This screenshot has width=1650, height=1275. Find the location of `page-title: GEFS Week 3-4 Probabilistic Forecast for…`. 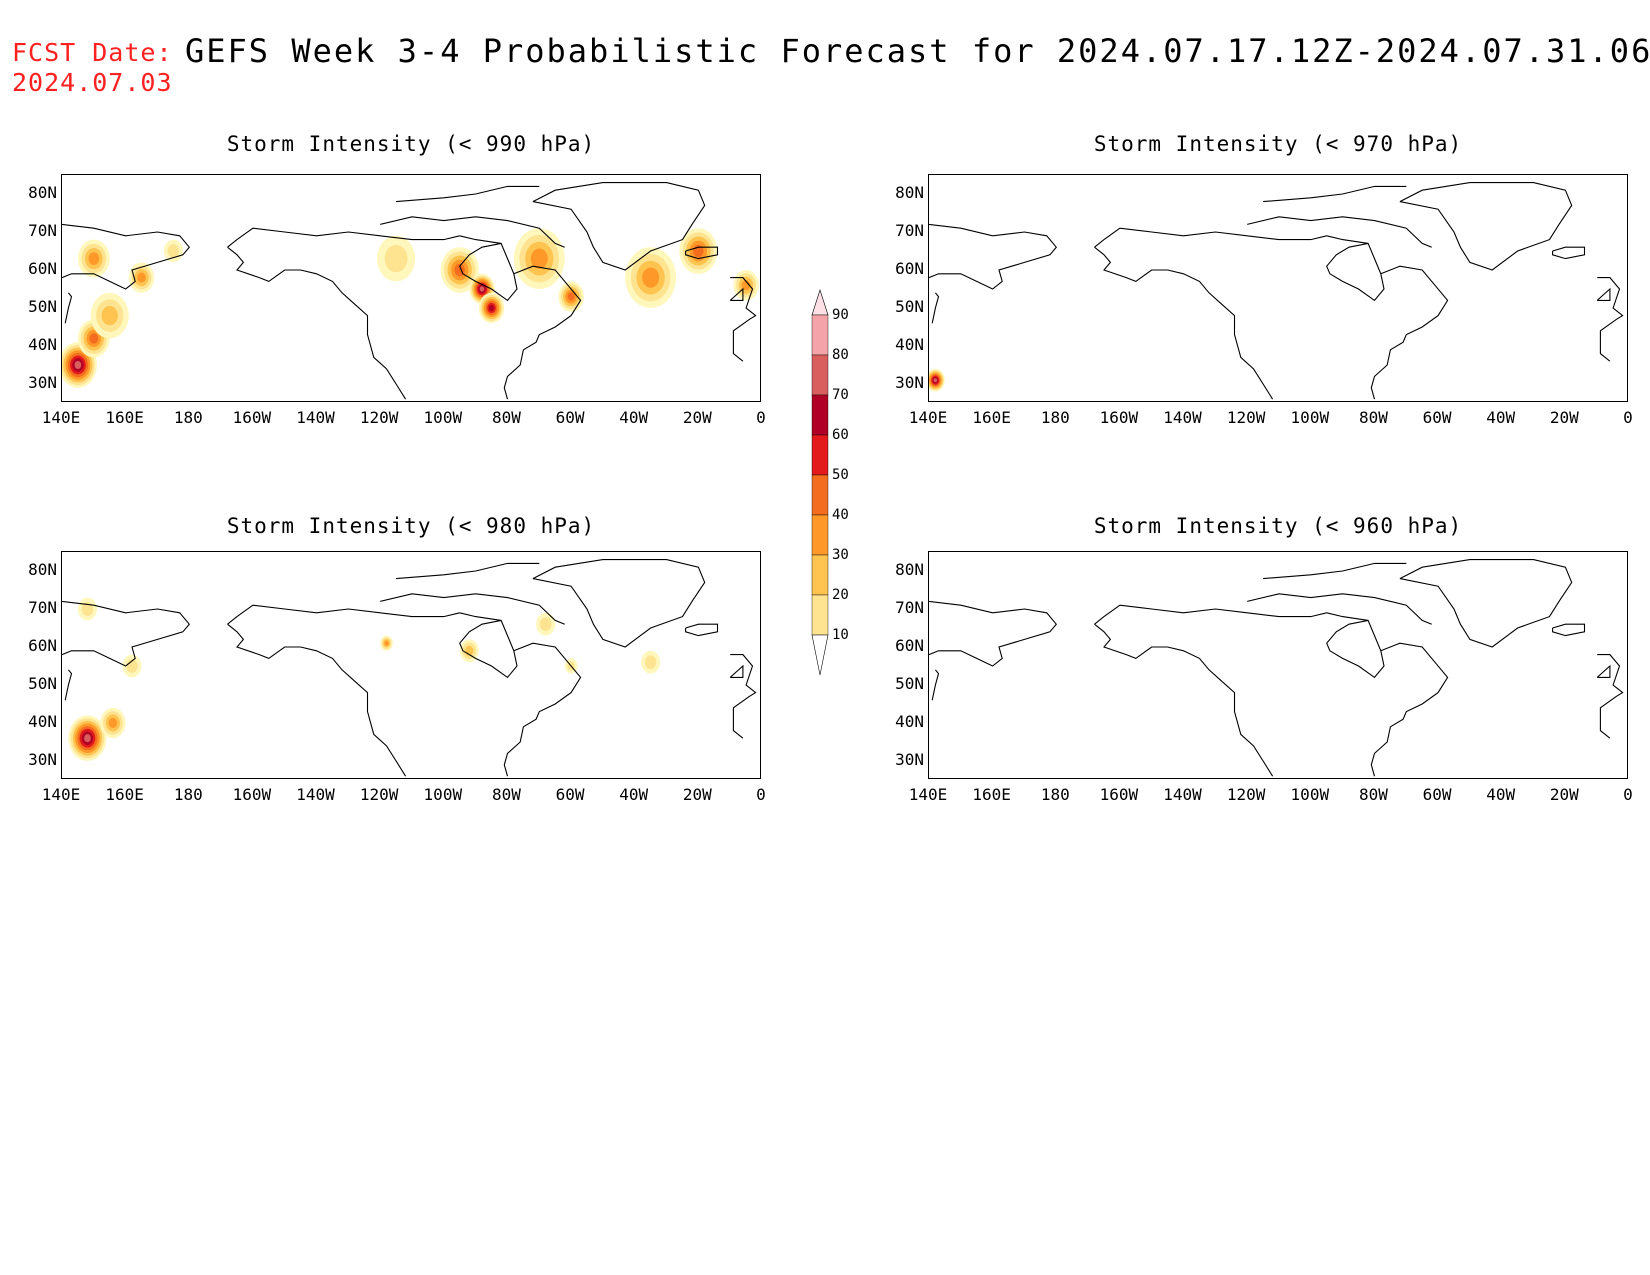

page-title: GEFS Week 3-4 Probabilistic Forecast for… is located at coordinates (917, 51).